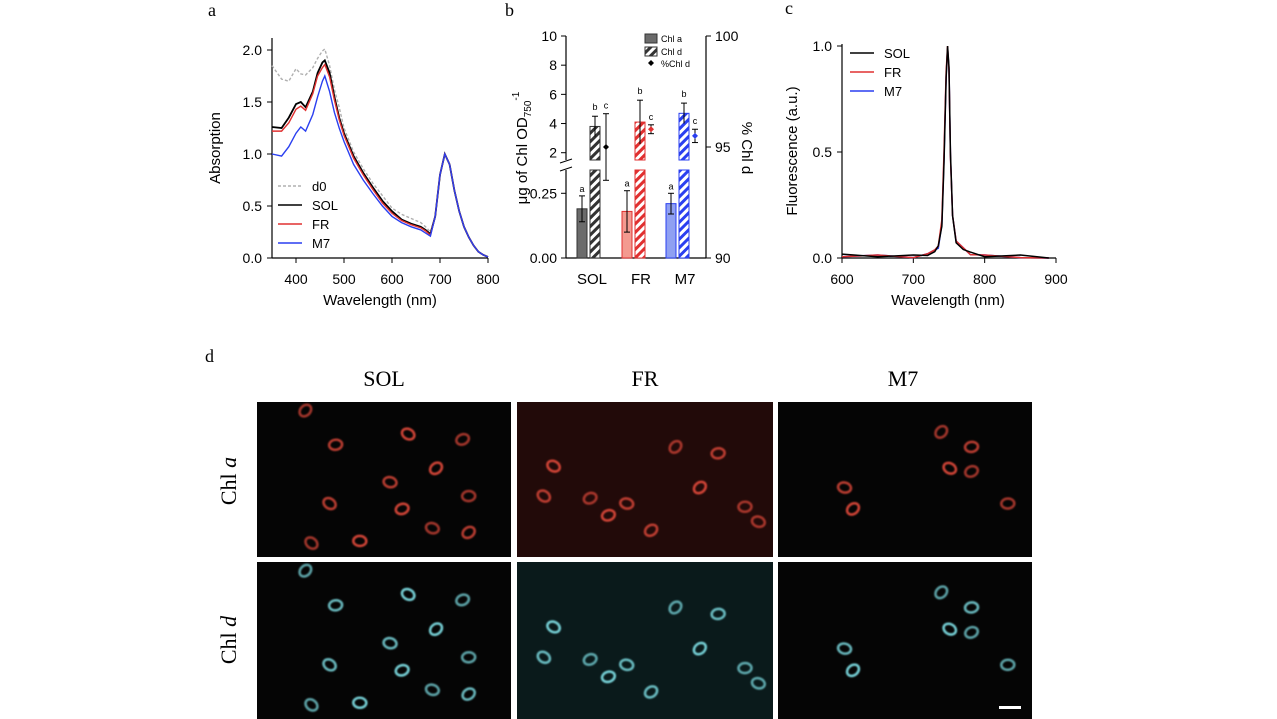  I want to click on y-tick-label: 1.5, so click(253, 102).